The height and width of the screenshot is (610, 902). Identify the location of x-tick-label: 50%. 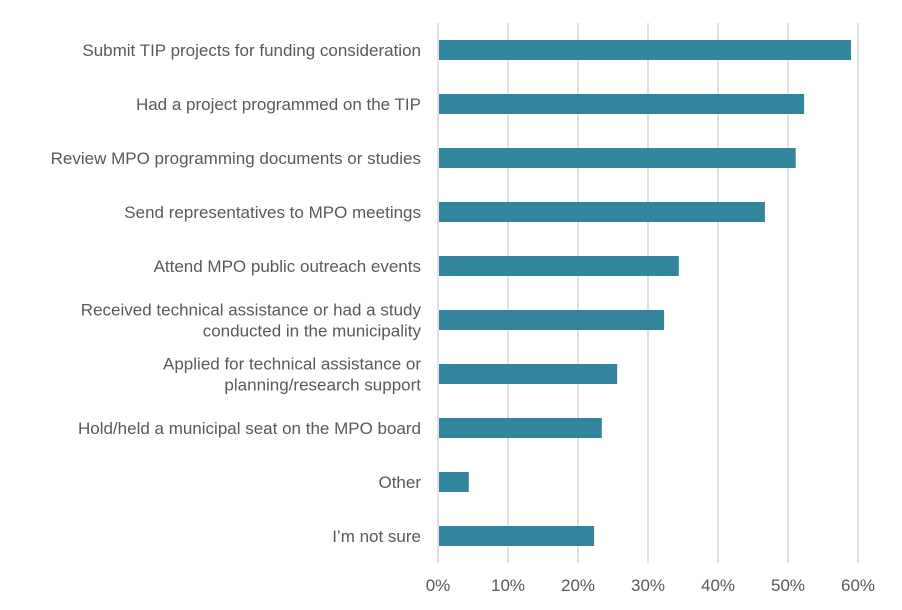
(788, 585).